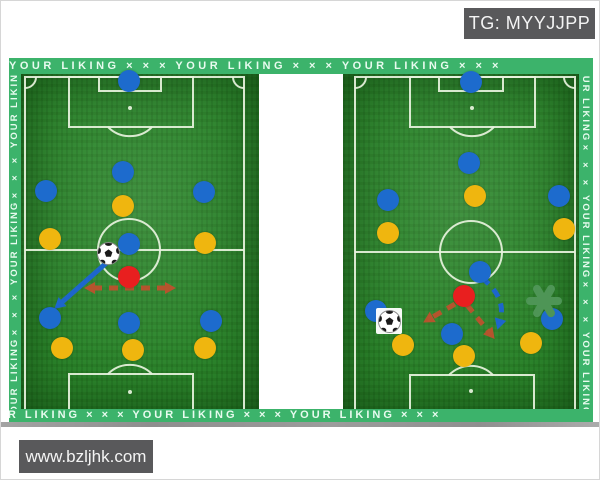  I want to click on website-label: www.bzljhk.com, so click(86, 456).